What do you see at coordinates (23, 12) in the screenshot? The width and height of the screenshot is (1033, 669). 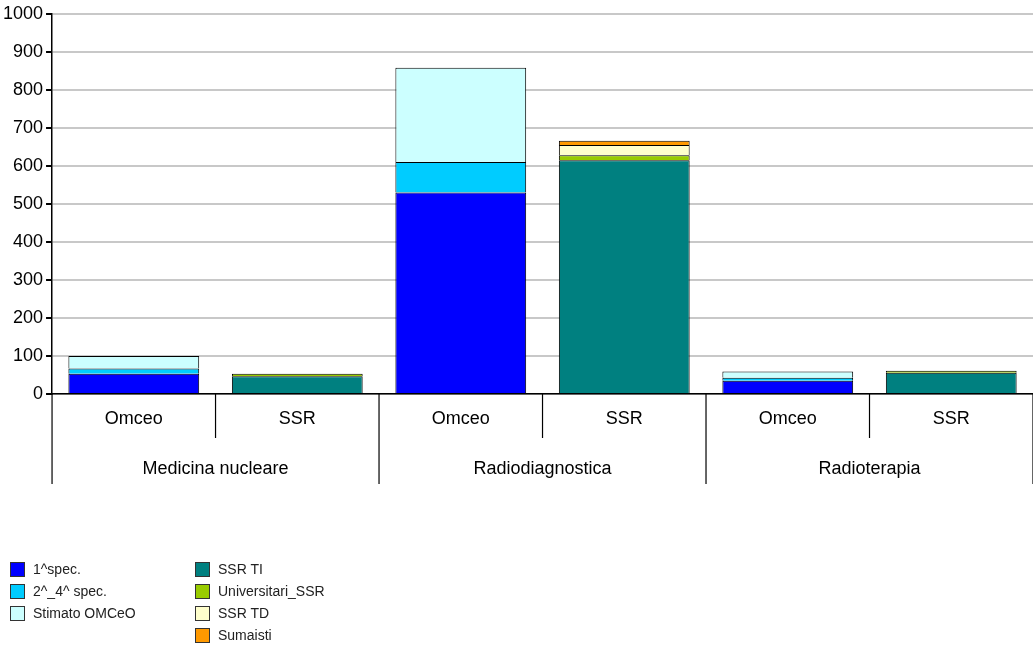 I see `y-tick-label: 1000` at bounding box center [23, 12].